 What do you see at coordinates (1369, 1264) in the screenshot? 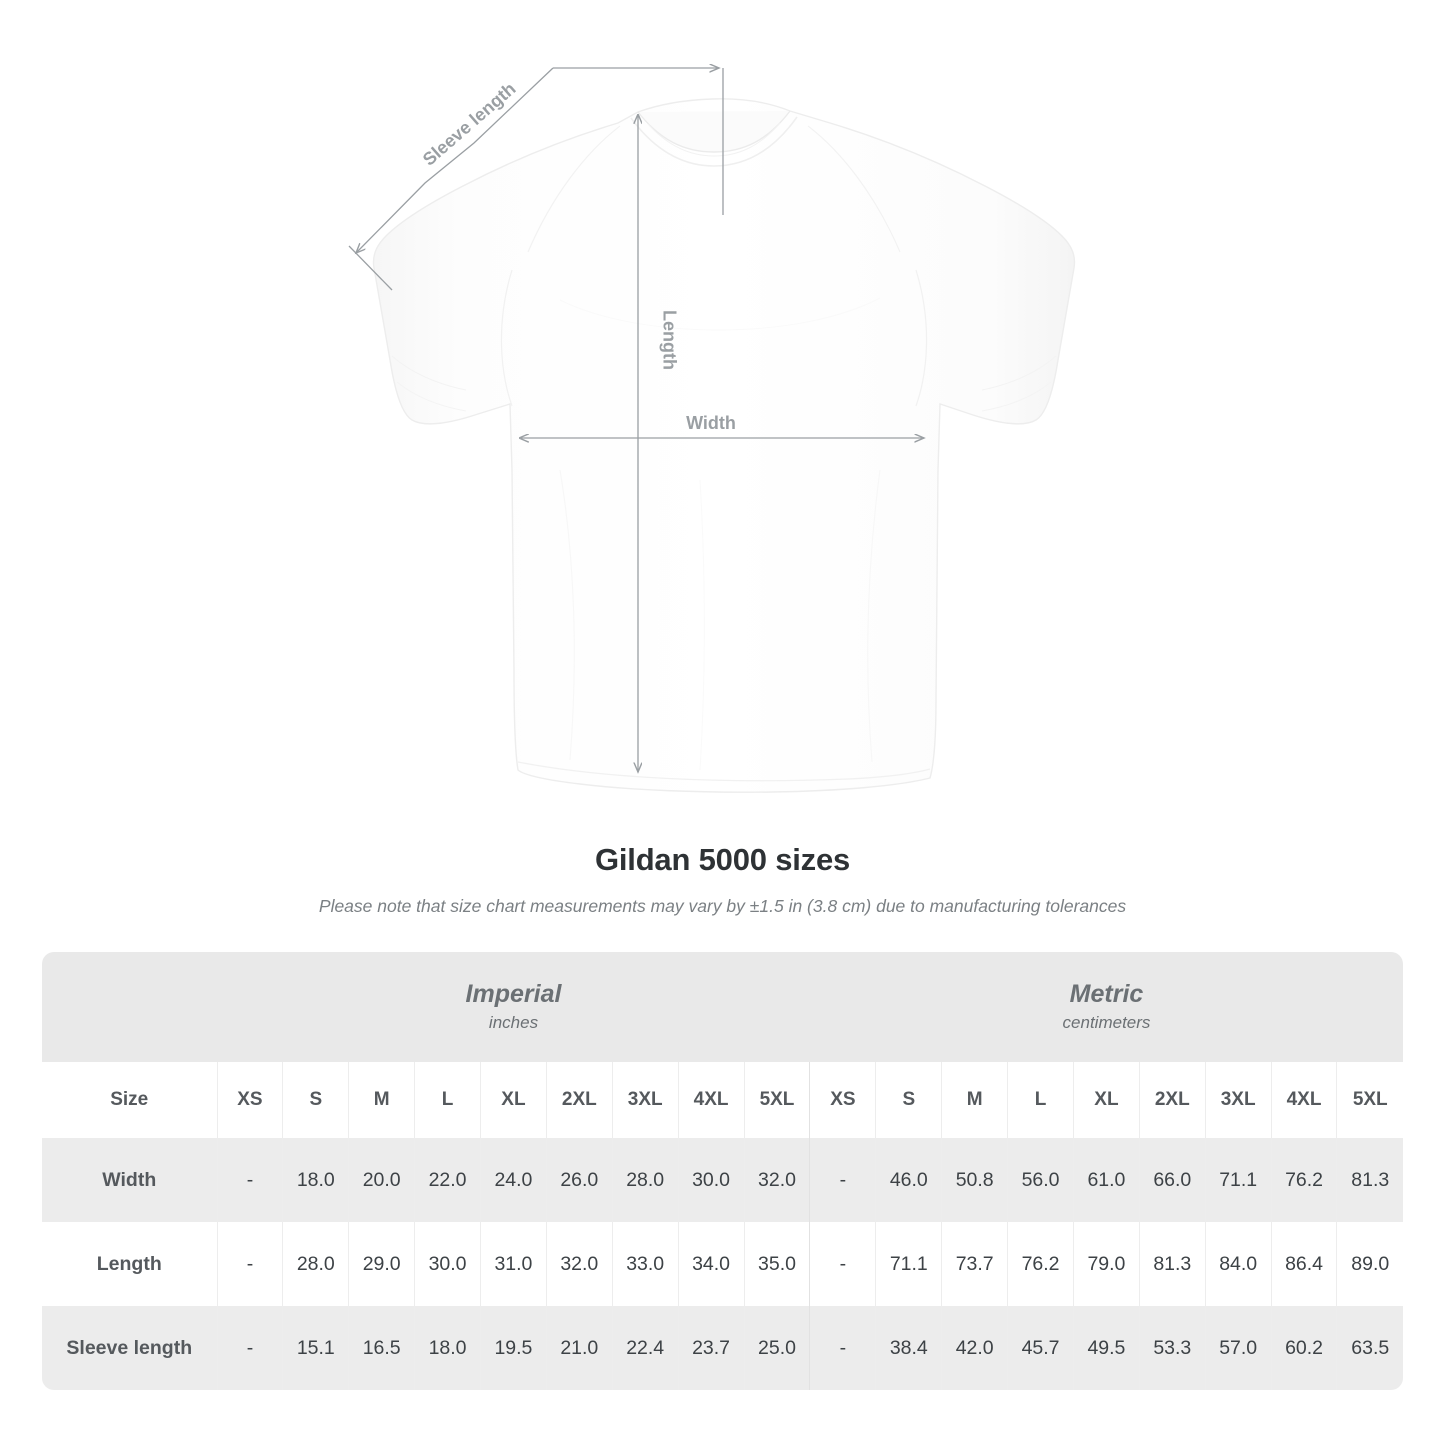
I see `cell-length-metric-5xl: 89.0` at bounding box center [1369, 1264].